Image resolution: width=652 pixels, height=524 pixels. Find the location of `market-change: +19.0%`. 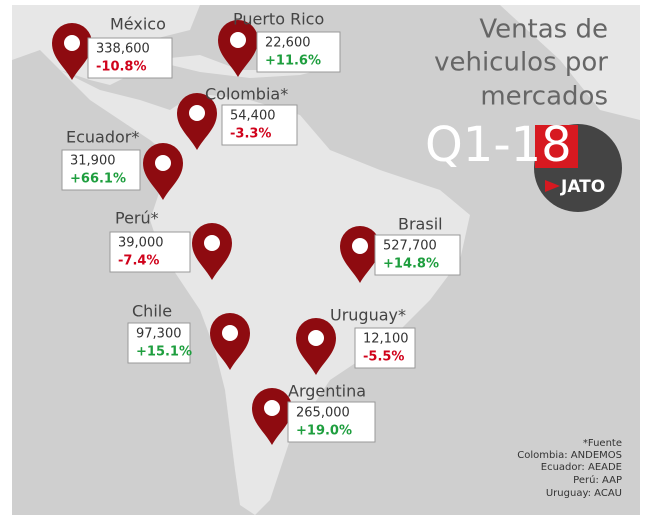

market-change: +19.0% is located at coordinates (324, 431).